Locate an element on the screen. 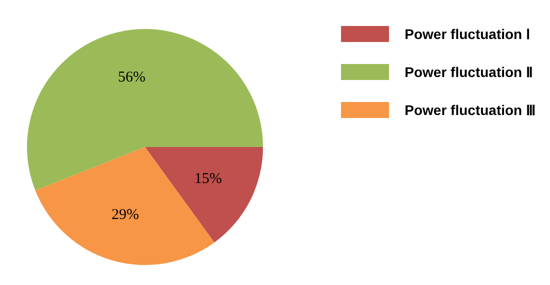 Image resolution: width=550 pixels, height=285 pixels. legend-label: Power fluctuation Ⅱ is located at coordinates (468, 72).